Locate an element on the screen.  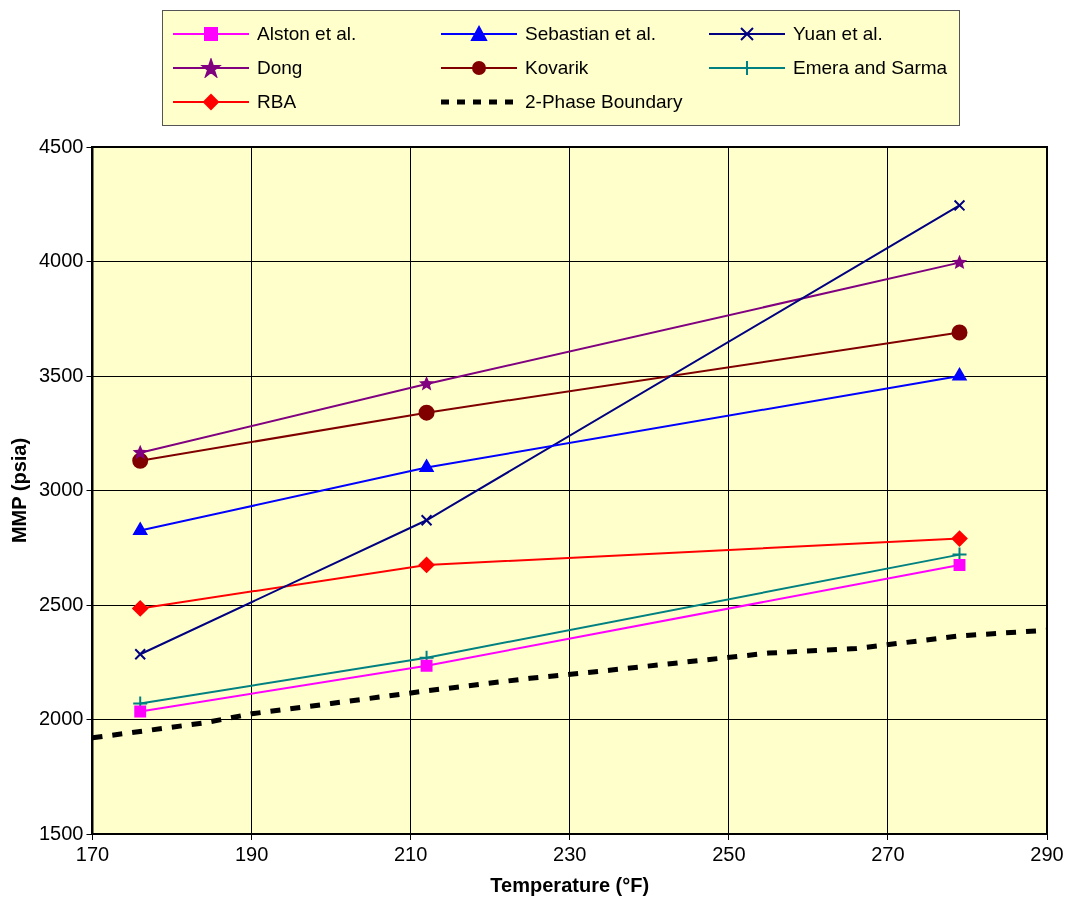
y-axis-title: MMP (psia) is located at coordinates (18, 490).